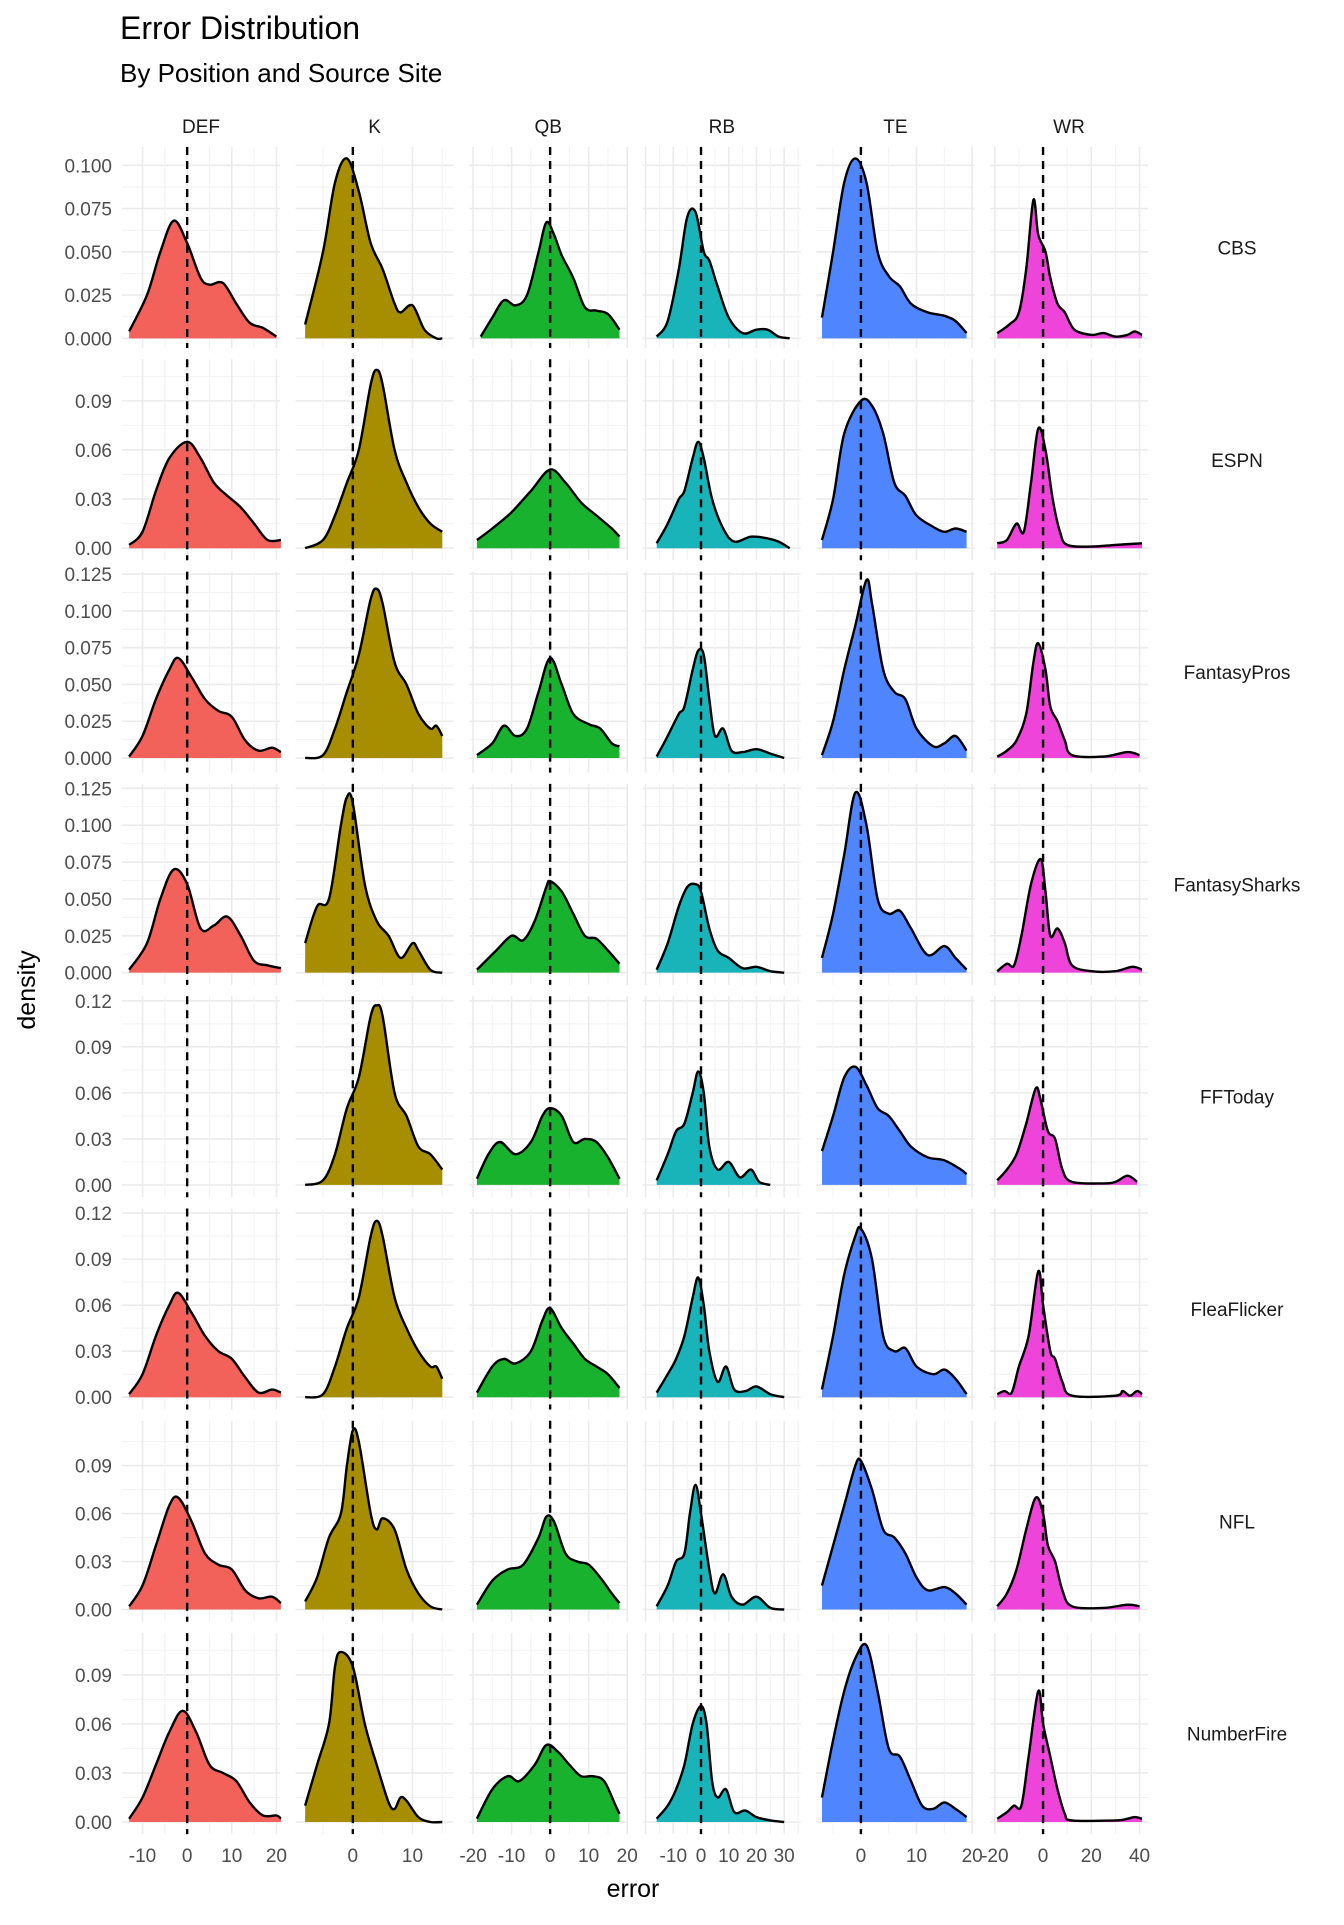 This screenshot has height=1925, width=1344. I want to click on panel-NFL-WR, so click(1069, 1521).